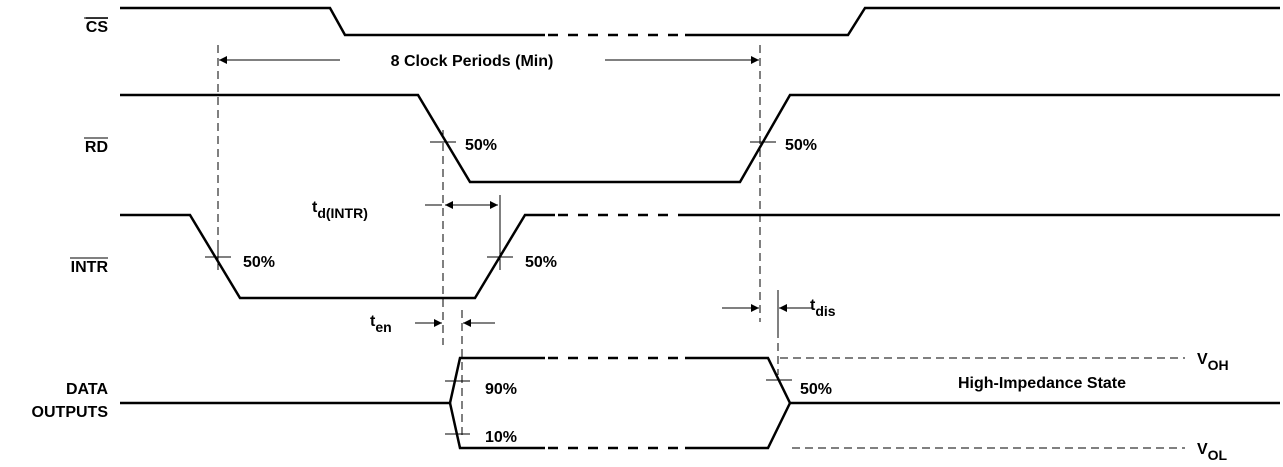 The width and height of the screenshot is (1283, 467). Describe the element at coordinates (1212, 451) in the screenshot. I see `vol-label: VOL` at that location.